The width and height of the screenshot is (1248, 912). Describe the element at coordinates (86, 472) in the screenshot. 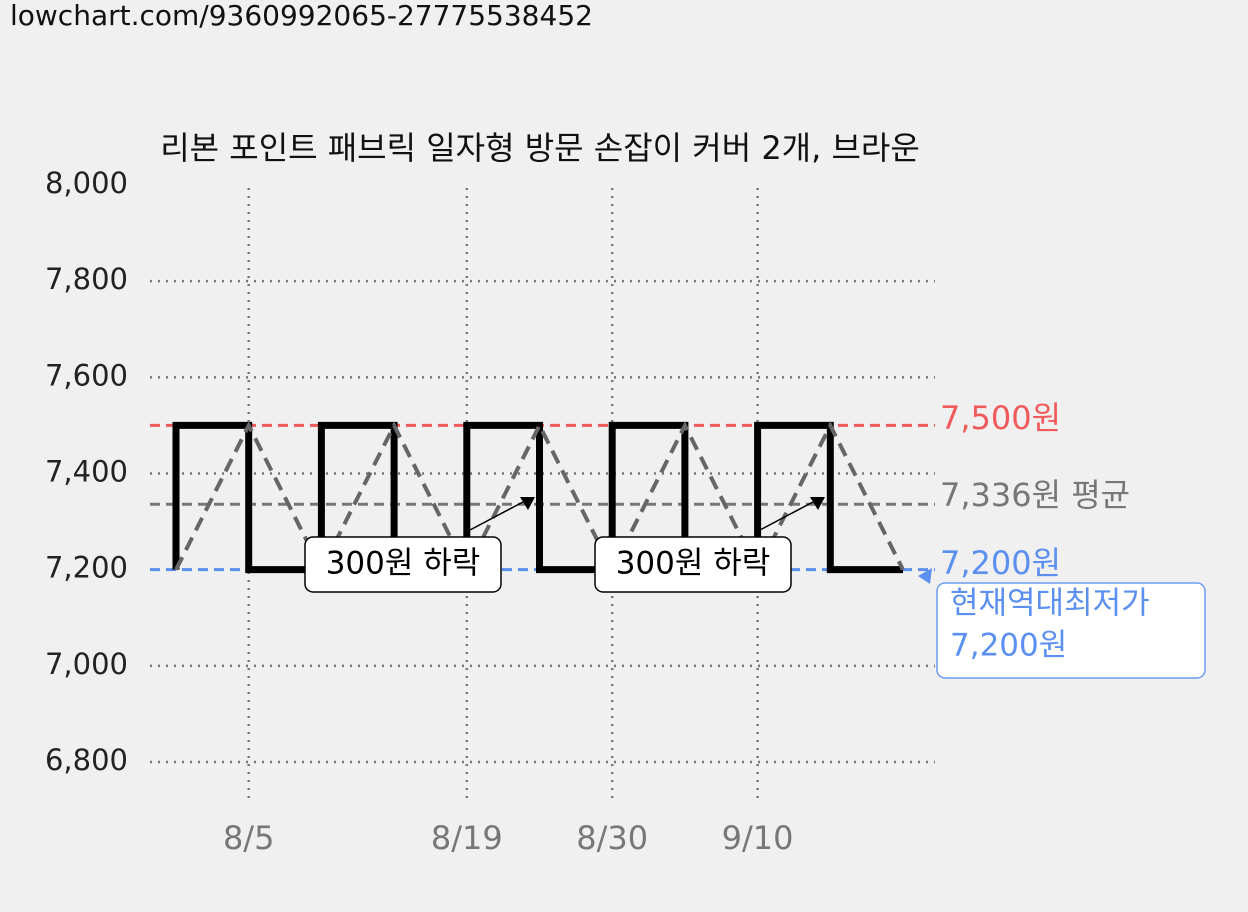

I see `y-tick-label: 7,400` at that location.